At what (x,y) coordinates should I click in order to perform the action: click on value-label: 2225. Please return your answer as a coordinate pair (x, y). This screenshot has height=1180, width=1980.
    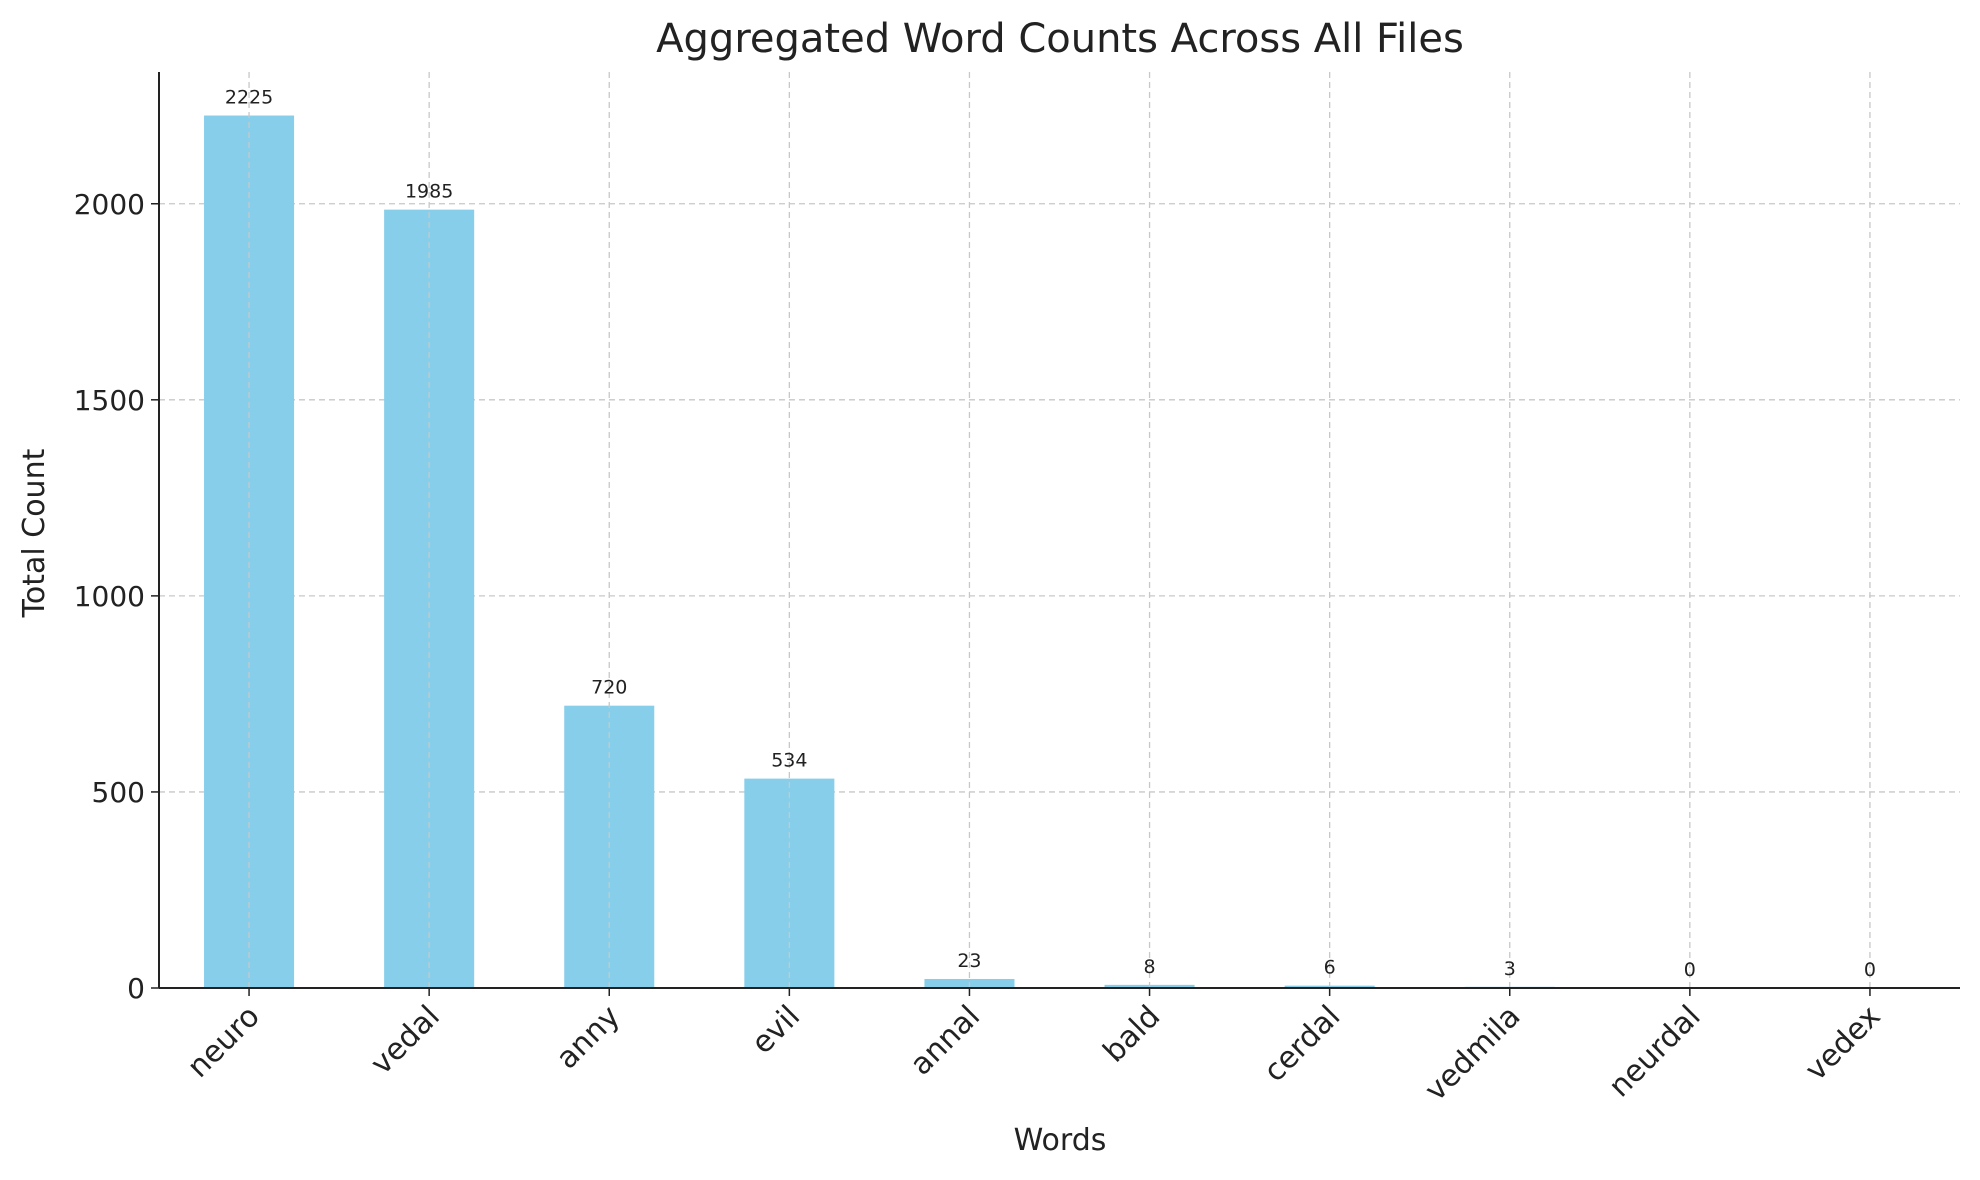
    Looking at the image, I should click on (249, 98).